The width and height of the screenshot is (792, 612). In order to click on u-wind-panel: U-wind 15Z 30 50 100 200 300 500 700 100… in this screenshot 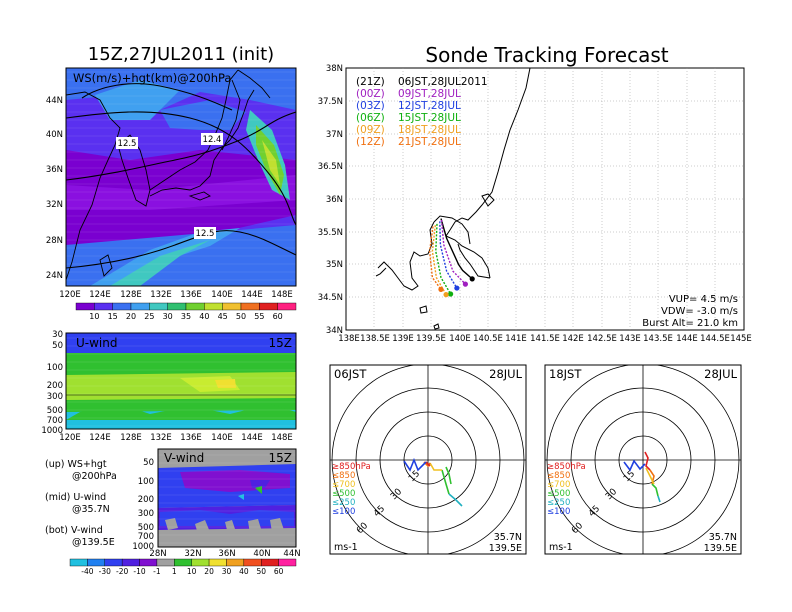, I will do `click(169, 386)`.